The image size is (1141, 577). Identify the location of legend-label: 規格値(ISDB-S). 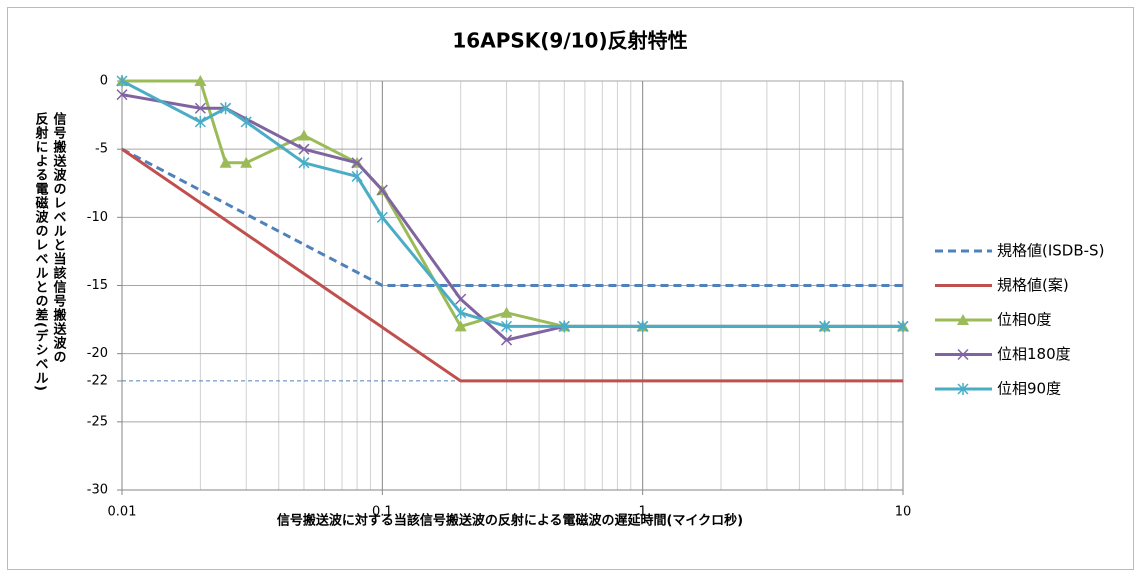
(1050, 251).